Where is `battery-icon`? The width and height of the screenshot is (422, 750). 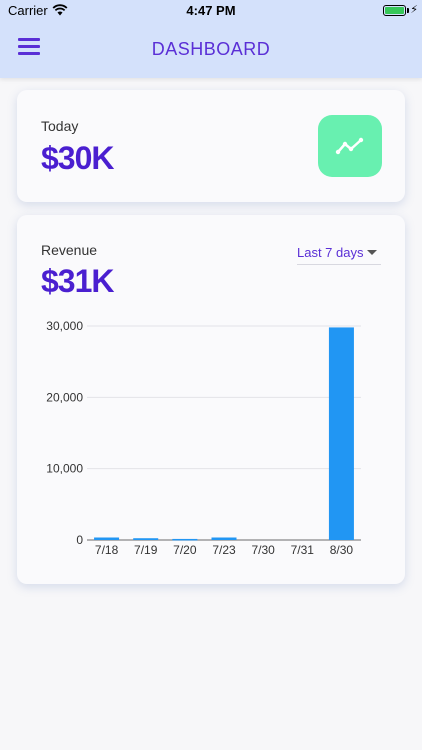 battery-icon is located at coordinates (394, 10).